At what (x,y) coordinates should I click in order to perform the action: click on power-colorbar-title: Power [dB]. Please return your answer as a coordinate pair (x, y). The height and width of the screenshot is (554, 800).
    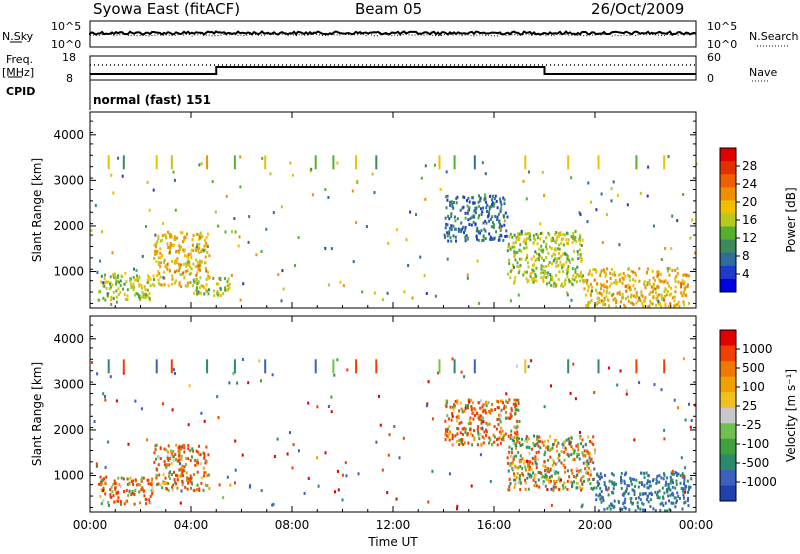
    Looking at the image, I should click on (791, 219).